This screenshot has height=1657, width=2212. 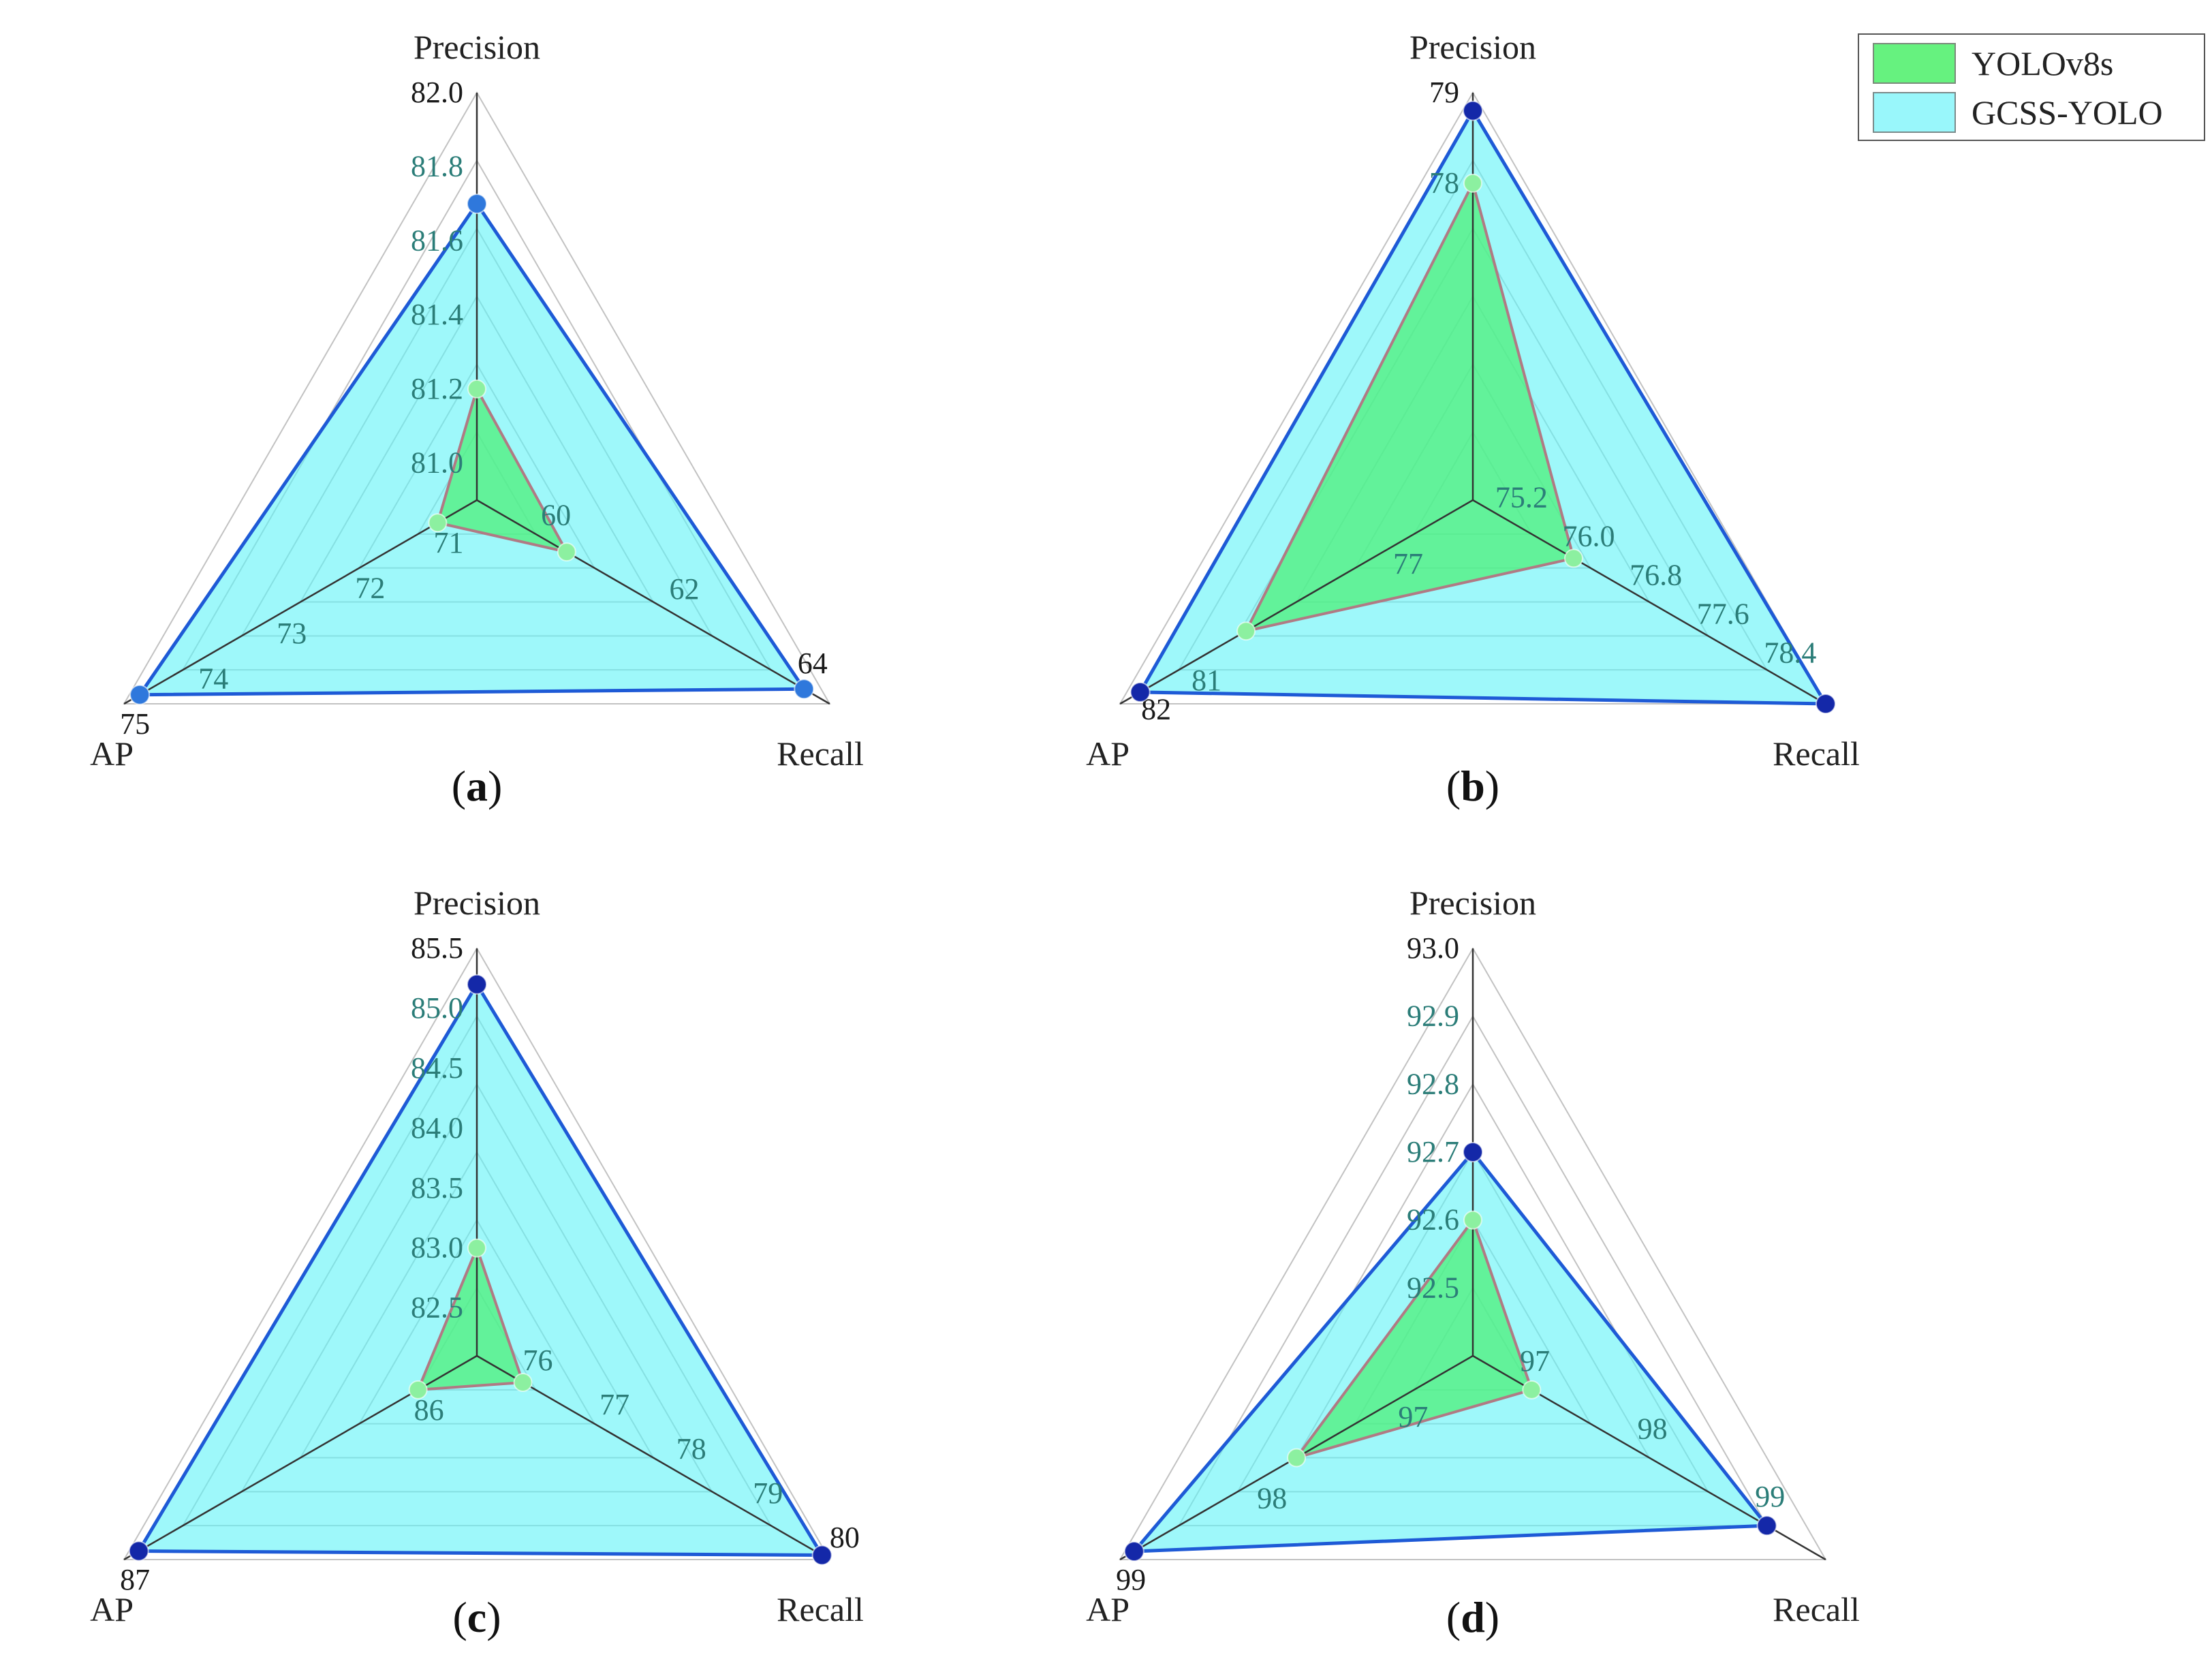 What do you see at coordinates (813, 663) in the screenshot?
I see `tick-label-recall: 64` at bounding box center [813, 663].